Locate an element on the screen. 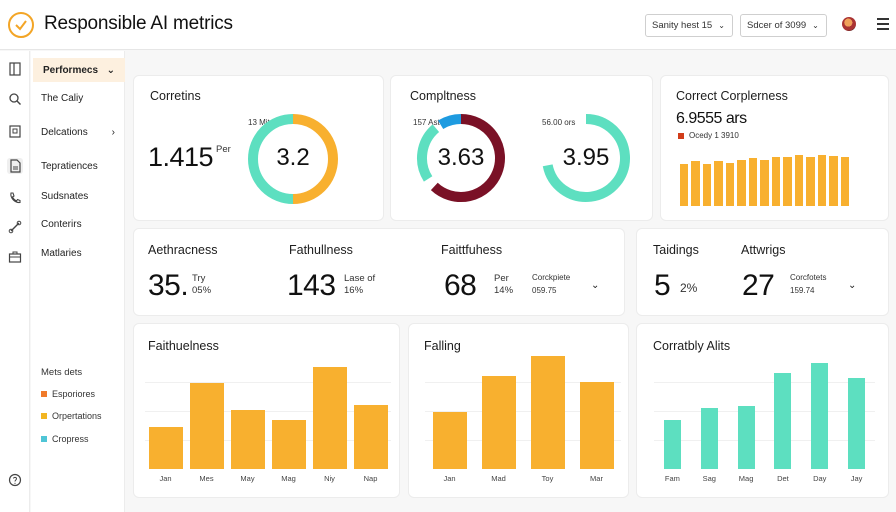  metric-sub: 2% is located at coordinates (689, 288).